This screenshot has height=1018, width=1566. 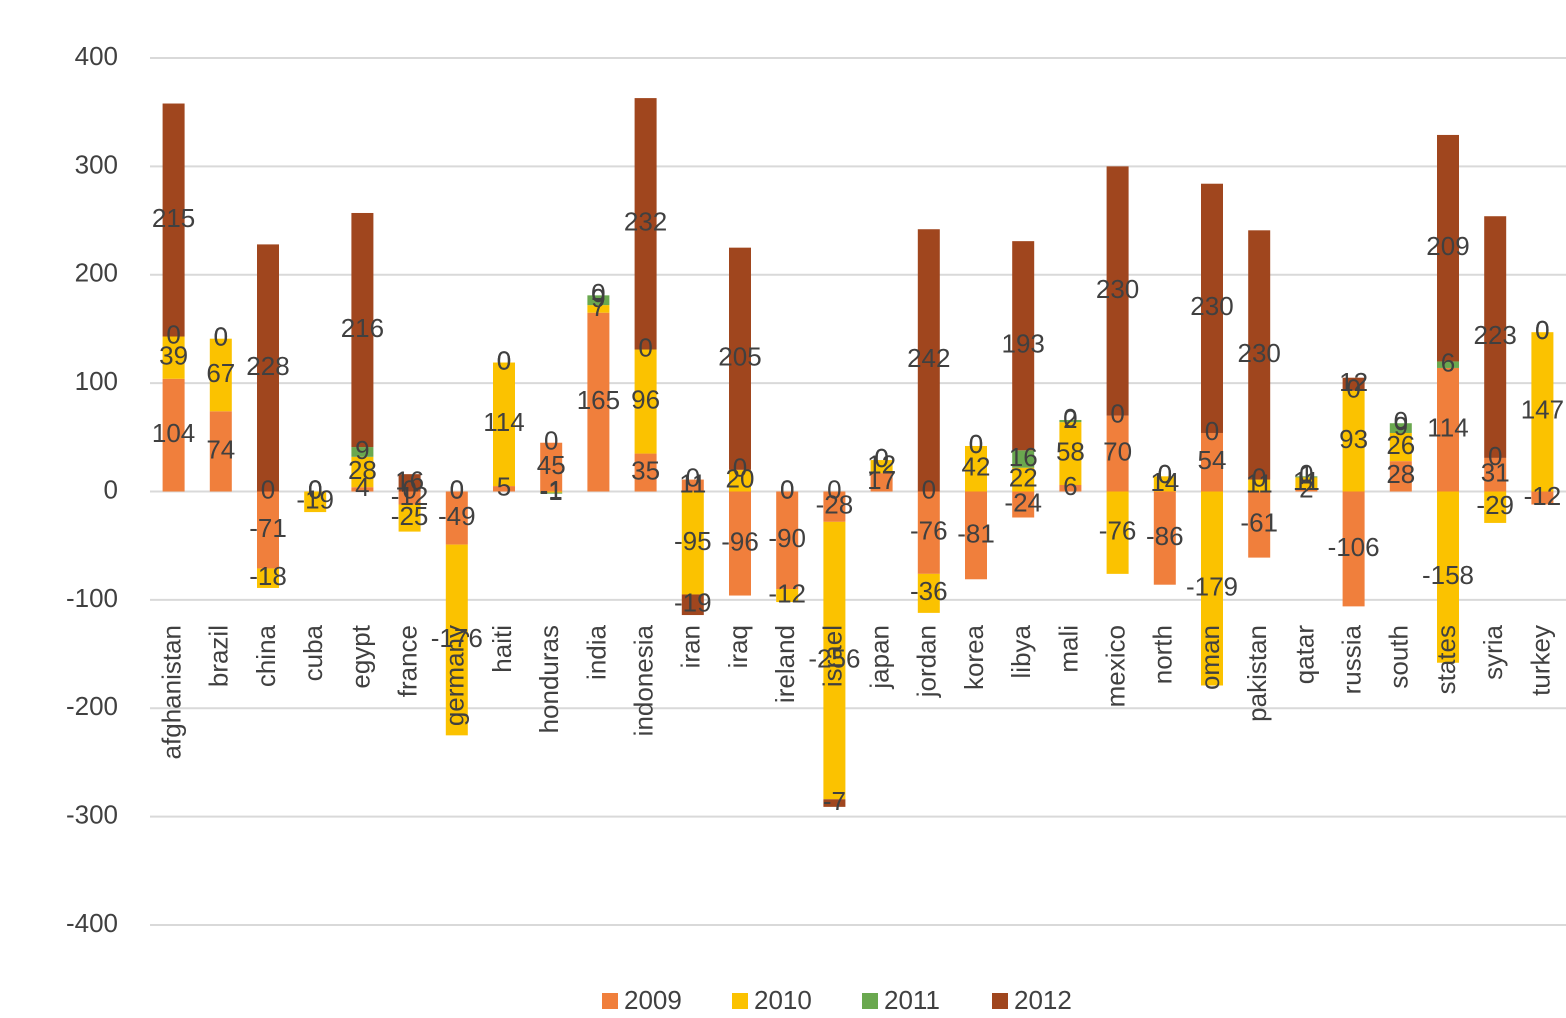 What do you see at coordinates (1023, 457) in the screenshot?
I see `data-label: 16` at bounding box center [1023, 457].